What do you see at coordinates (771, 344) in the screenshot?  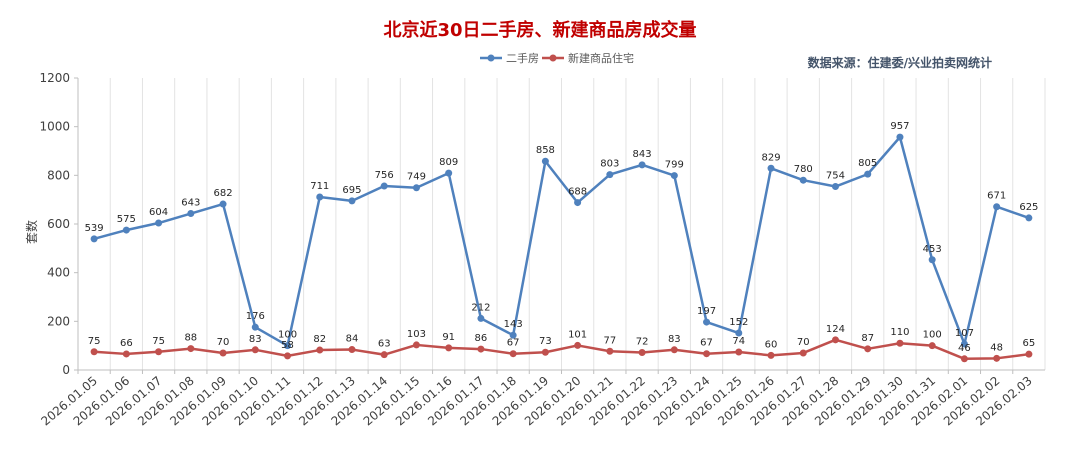 I see `data-label-new-residential: 60` at bounding box center [771, 344].